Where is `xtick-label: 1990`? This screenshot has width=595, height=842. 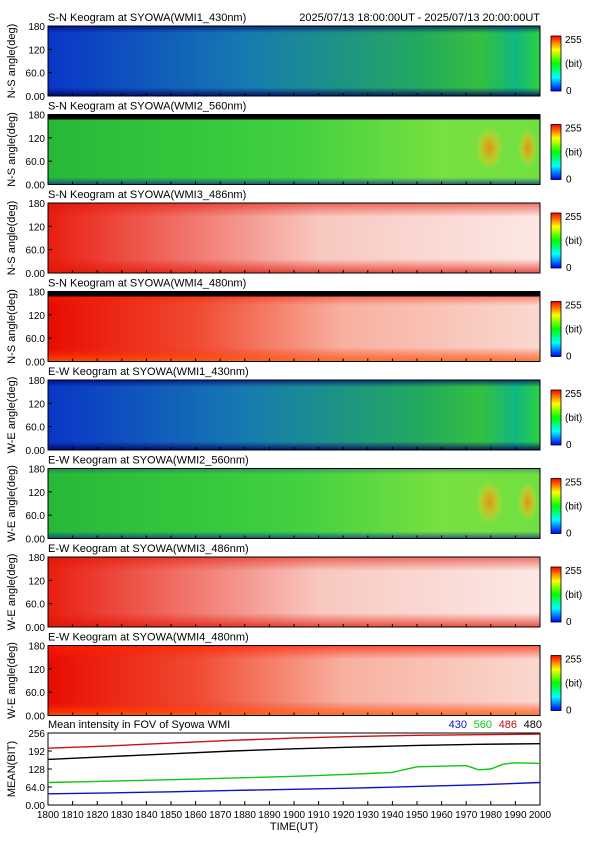
xtick-label: 1990 is located at coordinates (515, 815).